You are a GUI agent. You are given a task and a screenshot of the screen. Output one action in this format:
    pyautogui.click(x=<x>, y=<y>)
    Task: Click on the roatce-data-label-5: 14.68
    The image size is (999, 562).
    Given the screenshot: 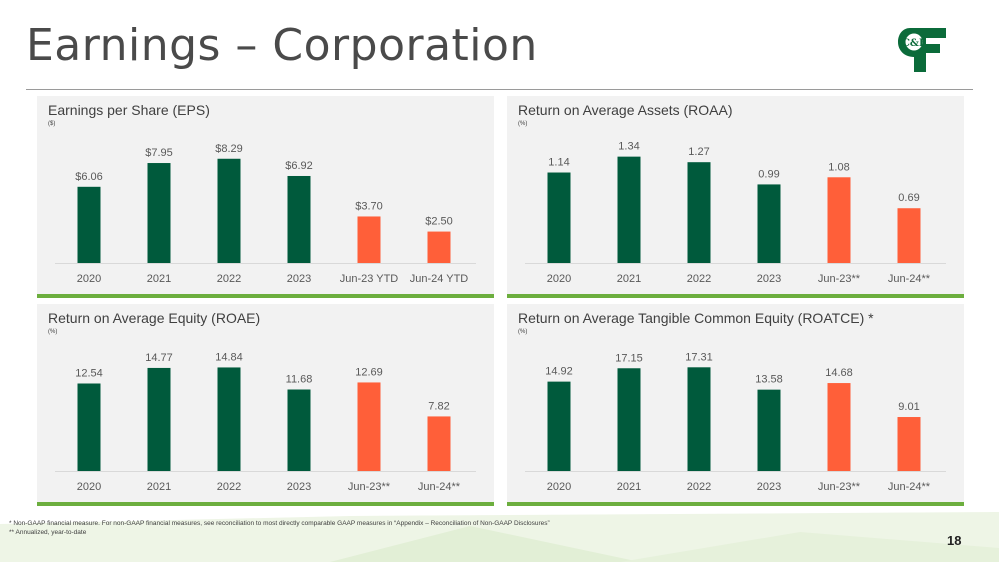 What is the action you would take?
    pyautogui.click(x=839, y=373)
    